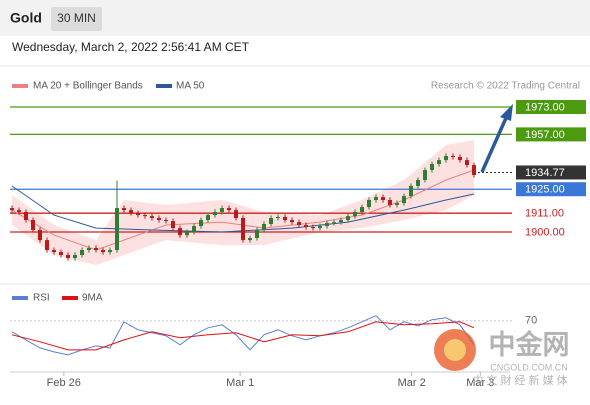 This screenshot has height=405, width=590. I want to click on interval-label: 30 MIN, so click(76, 18).